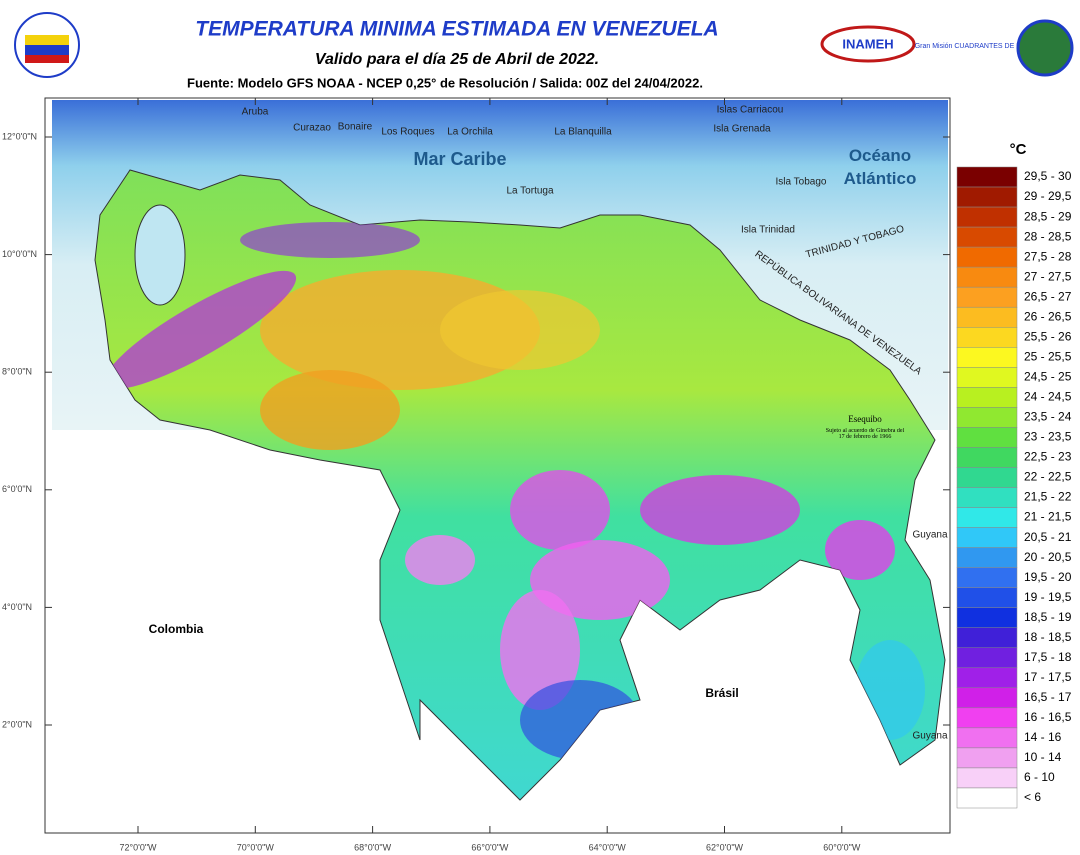  Describe the element at coordinates (17, 724) in the screenshot. I see `lat-tick-label: 2°0'0"N` at that location.